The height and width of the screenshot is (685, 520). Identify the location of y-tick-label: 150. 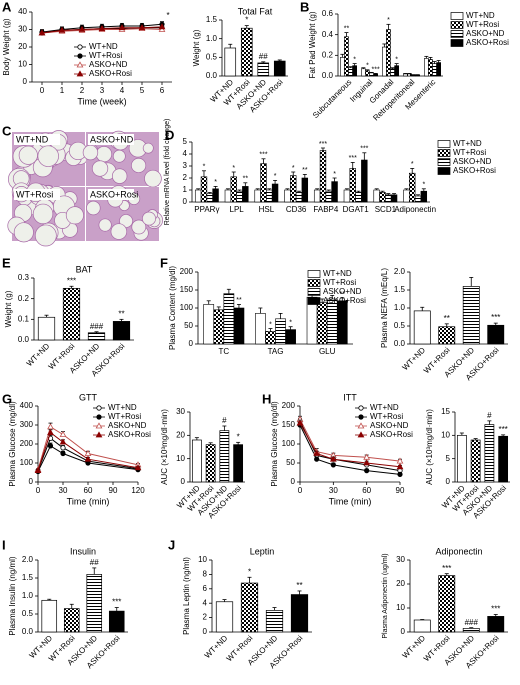
(187, 289).